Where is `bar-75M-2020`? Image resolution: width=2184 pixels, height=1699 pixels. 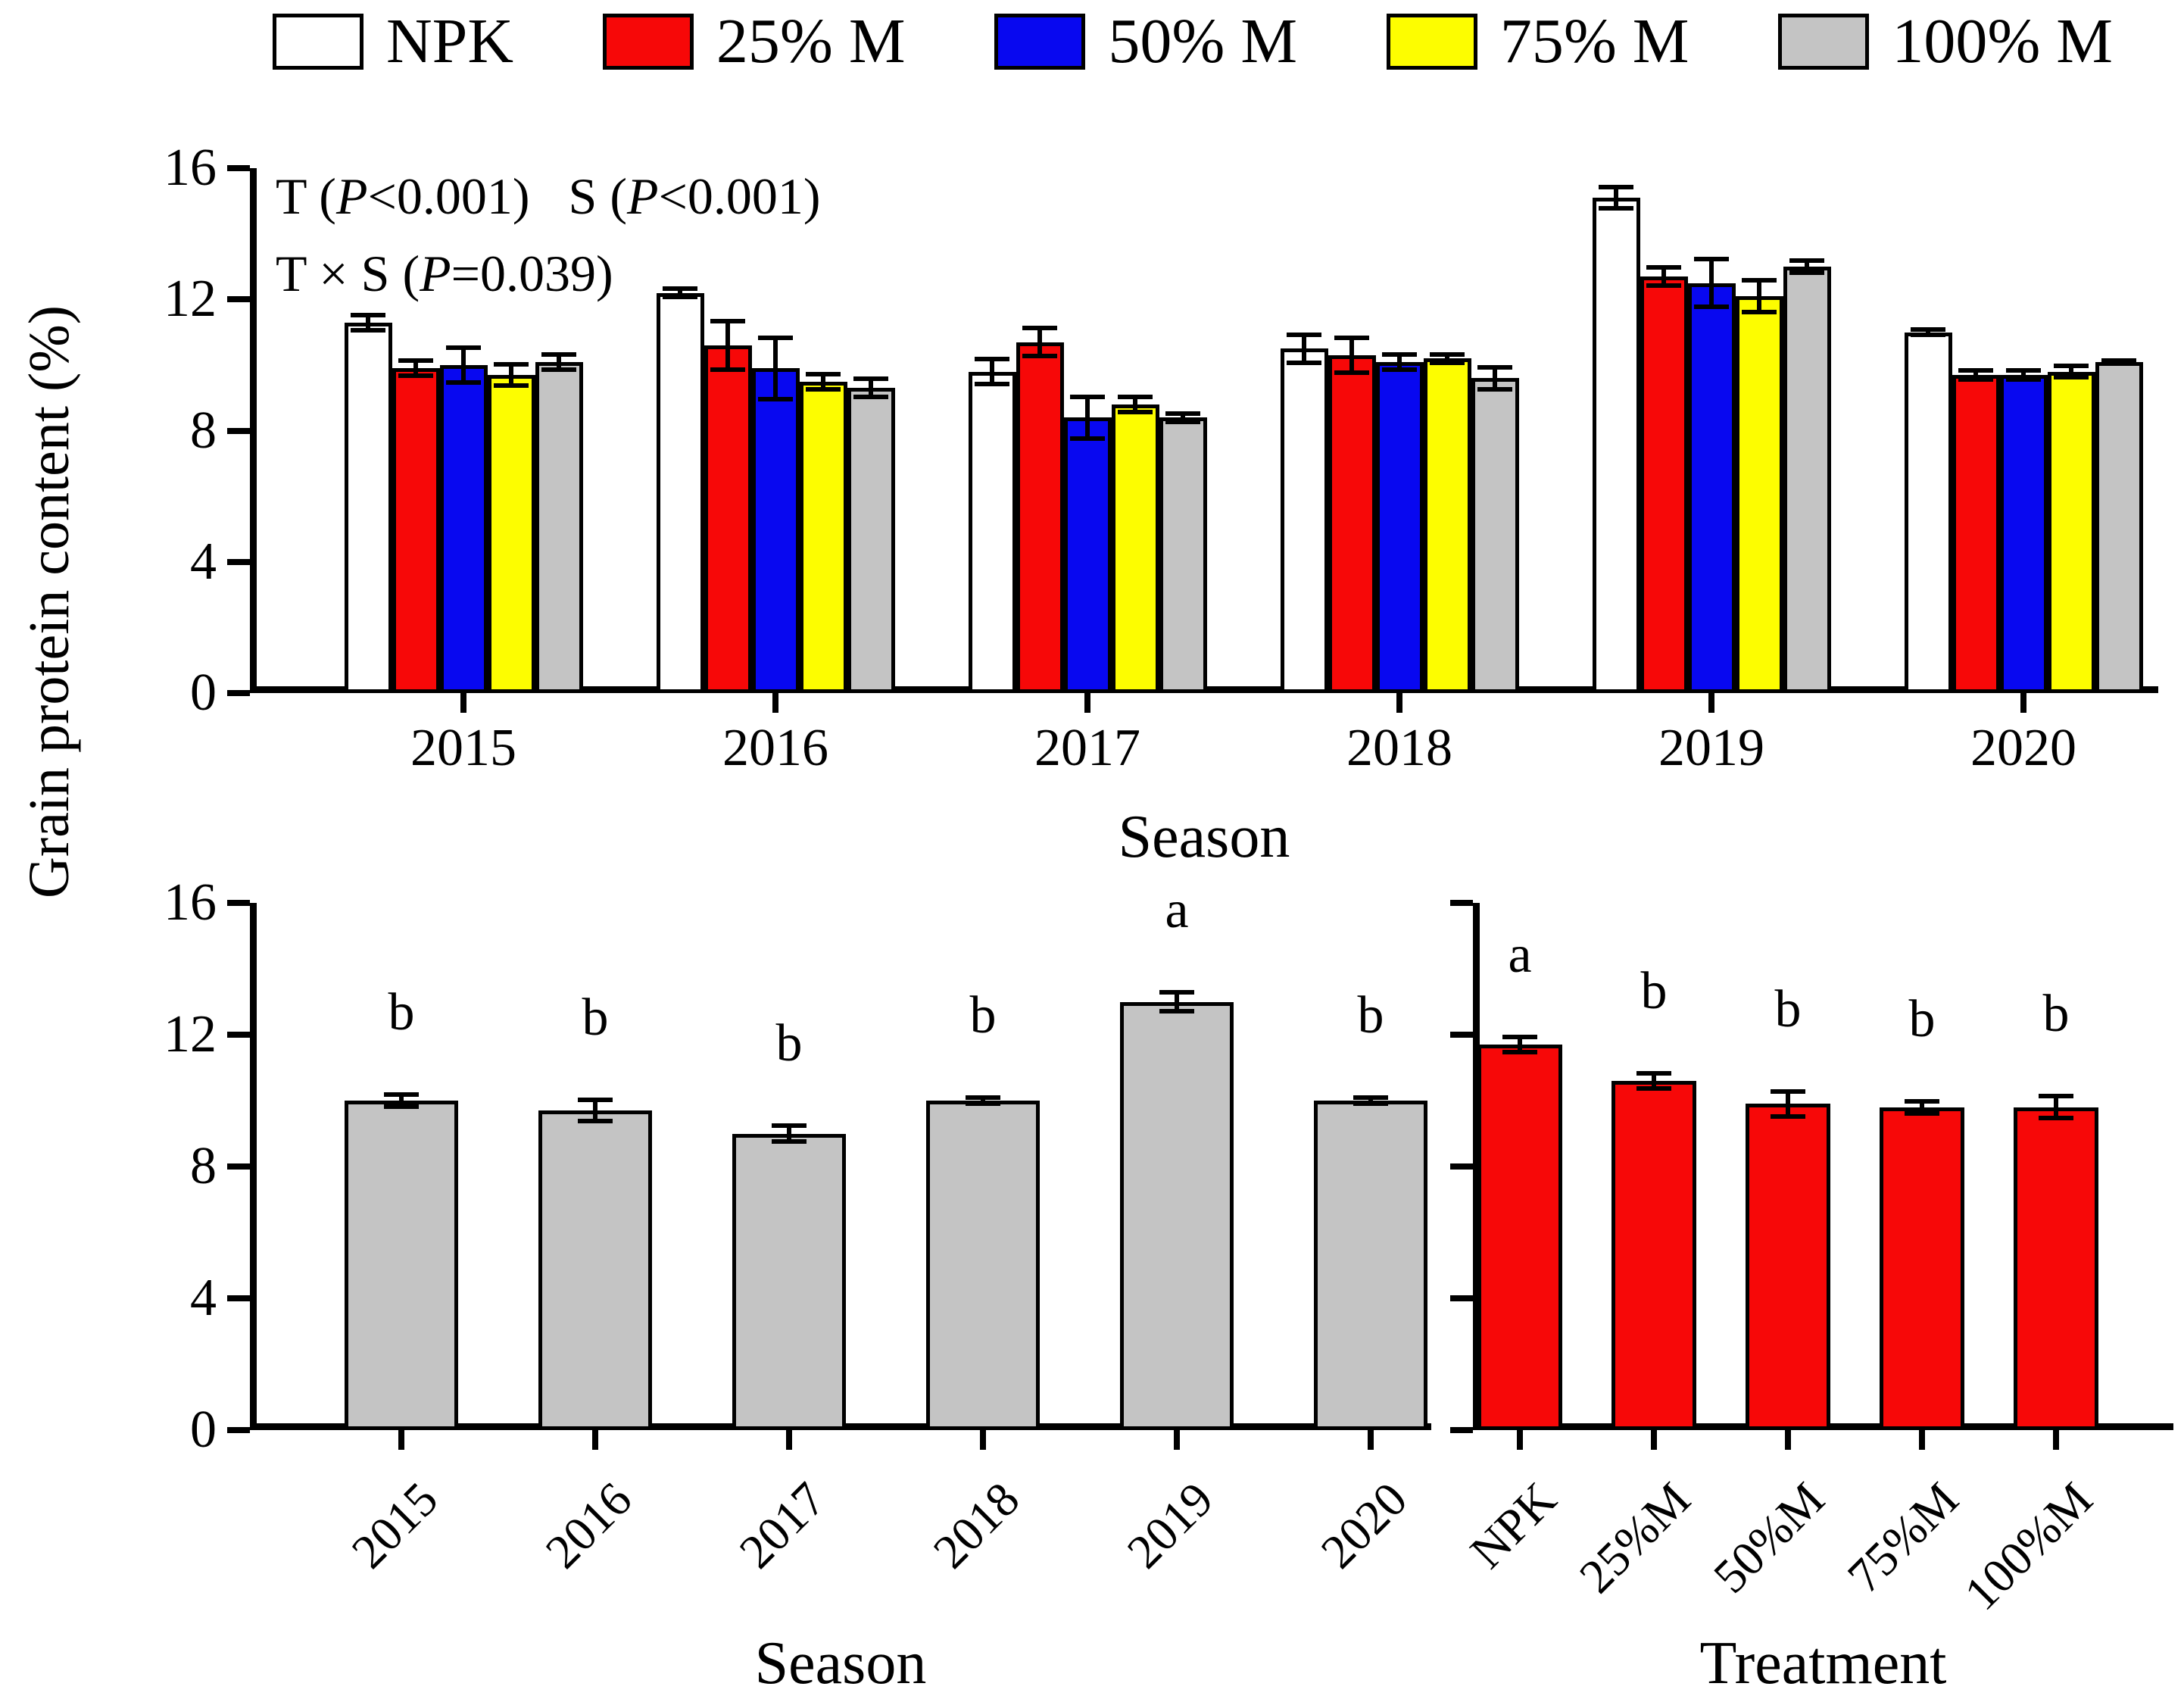
bar-75M-2020 is located at coordinates (2071, 532).